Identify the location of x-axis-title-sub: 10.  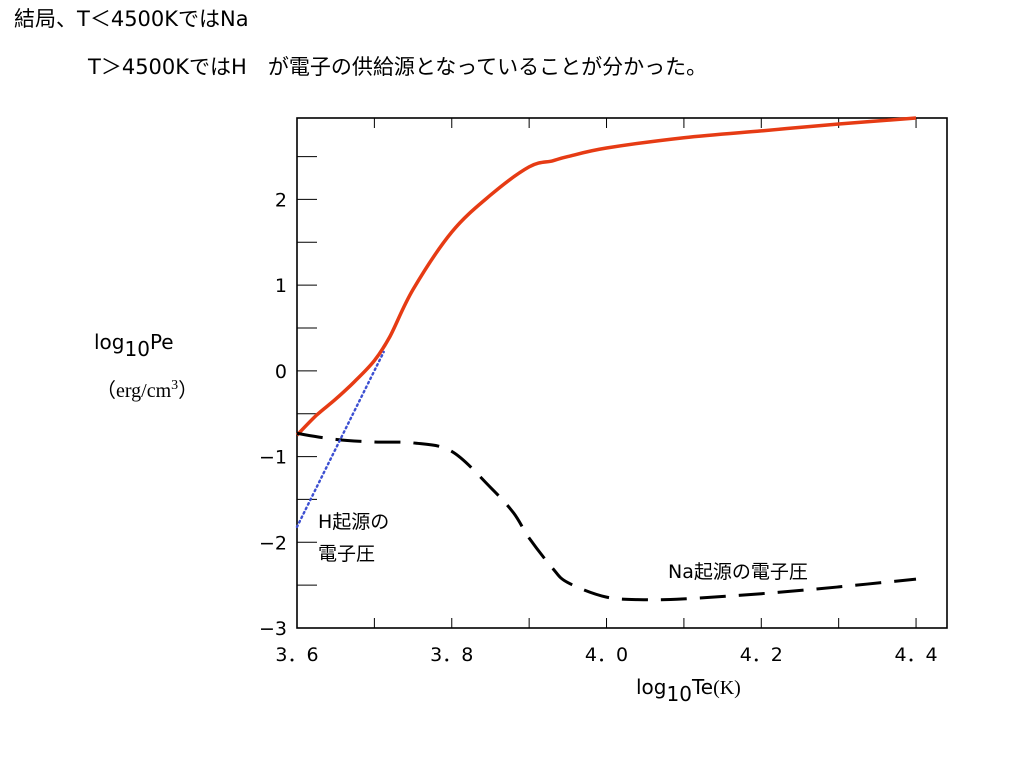
(679, 694).